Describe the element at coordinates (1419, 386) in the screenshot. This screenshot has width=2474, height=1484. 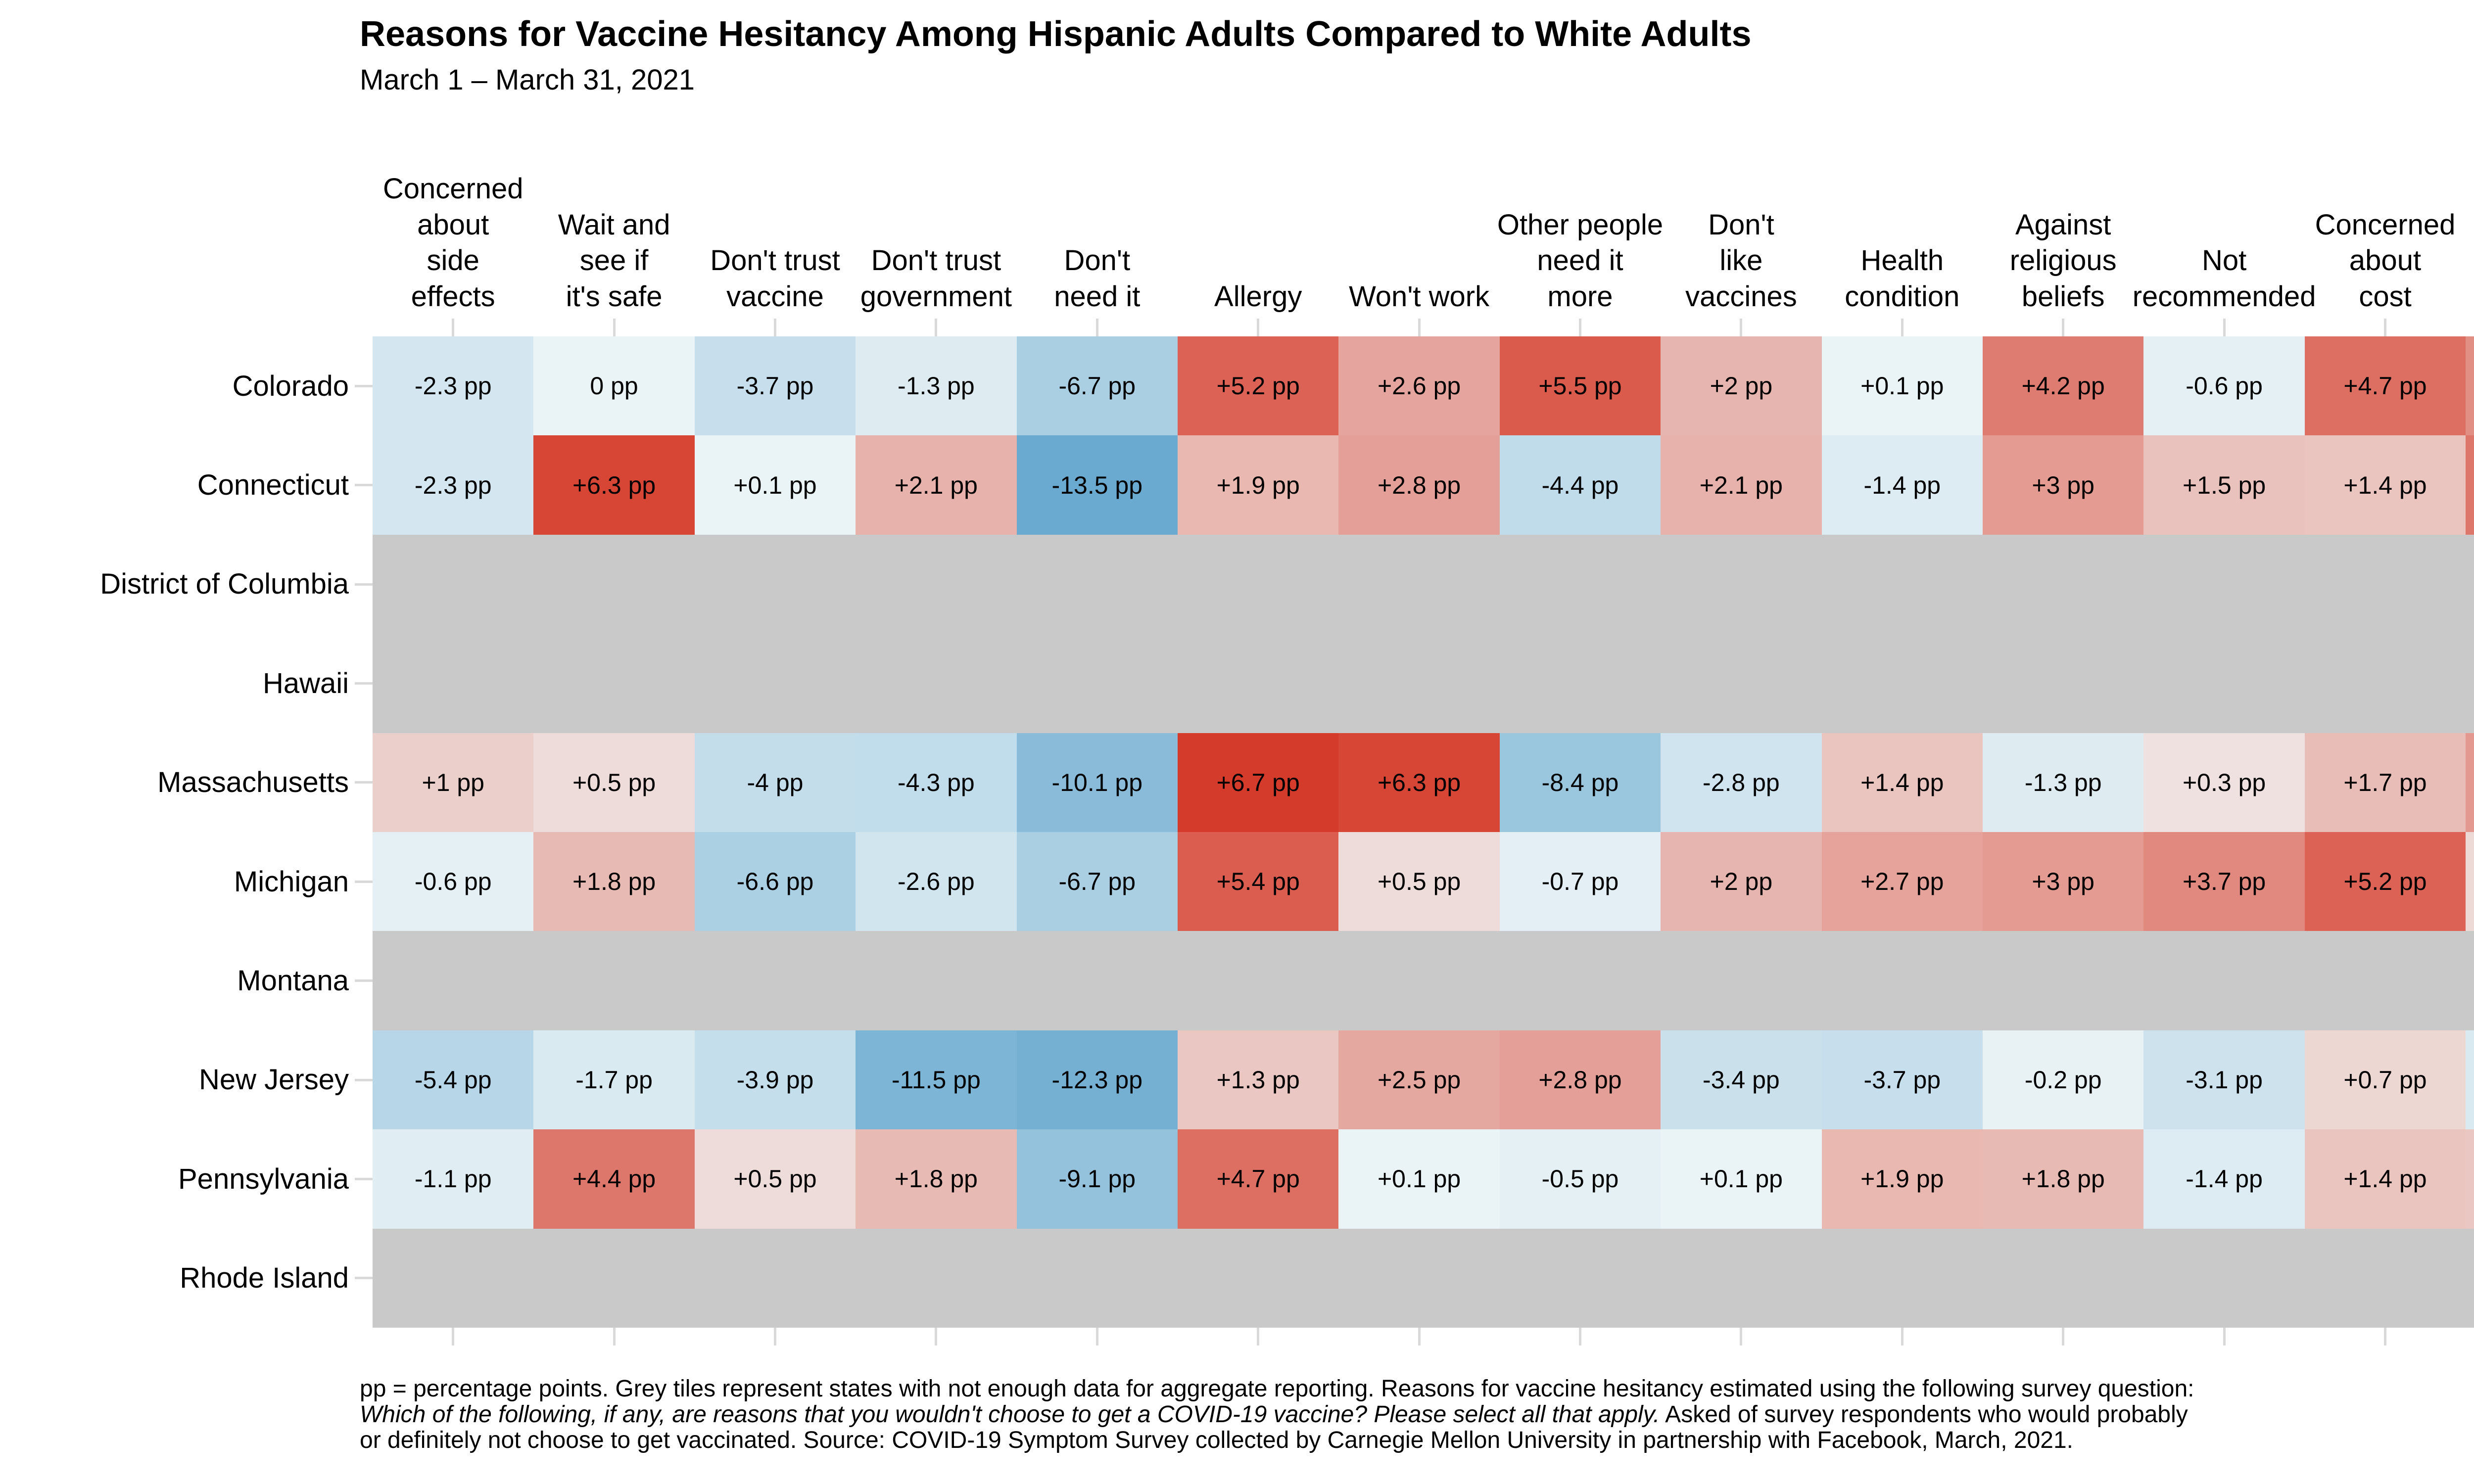
I see `heatmap-cell-colorado-won-t-work: +2.6 pp` at that location.